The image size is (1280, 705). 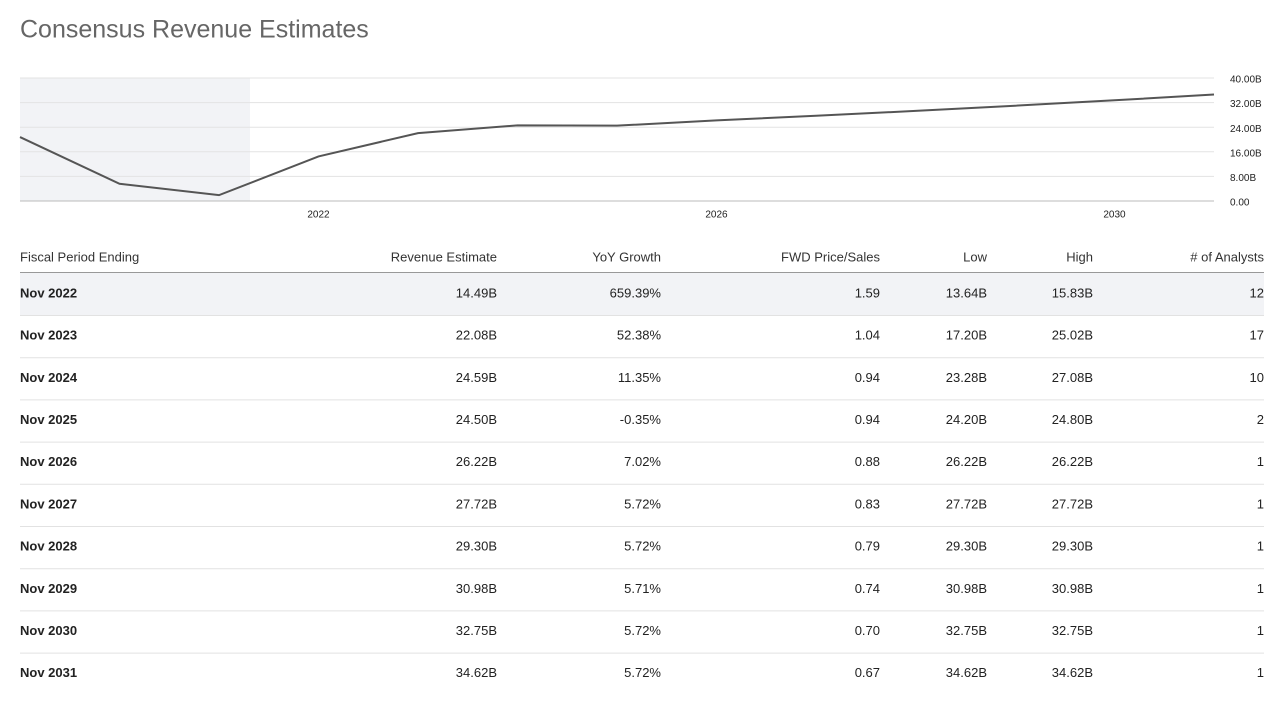 I want to click on cell: 13.64B, so click(x=966, y=292).